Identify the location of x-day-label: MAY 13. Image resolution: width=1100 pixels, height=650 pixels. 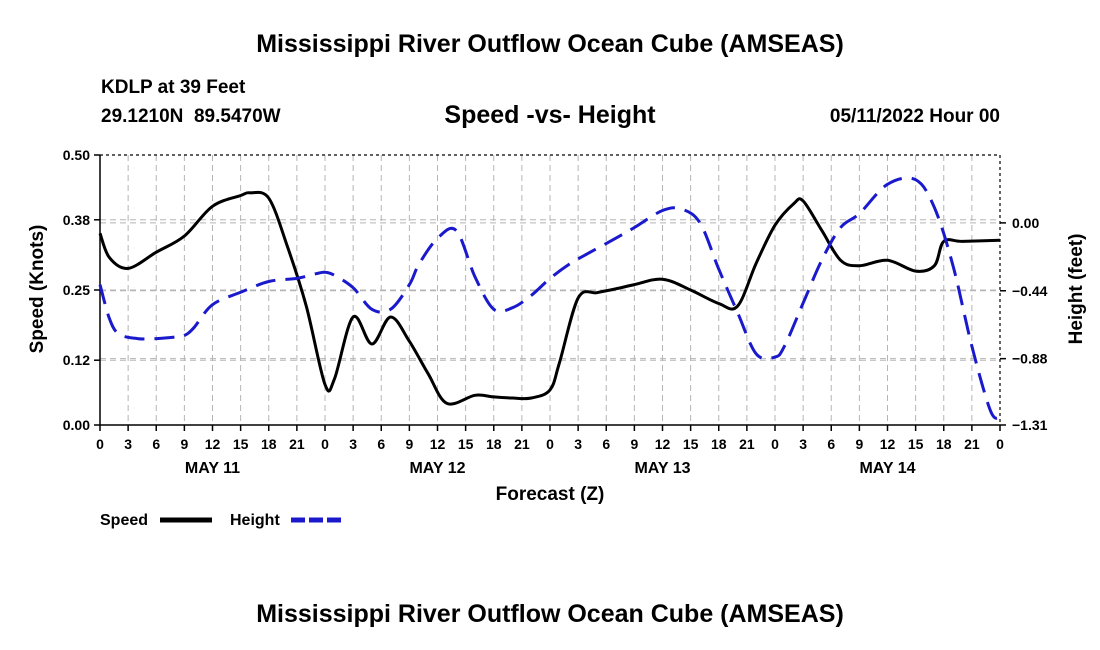
(662, 468).